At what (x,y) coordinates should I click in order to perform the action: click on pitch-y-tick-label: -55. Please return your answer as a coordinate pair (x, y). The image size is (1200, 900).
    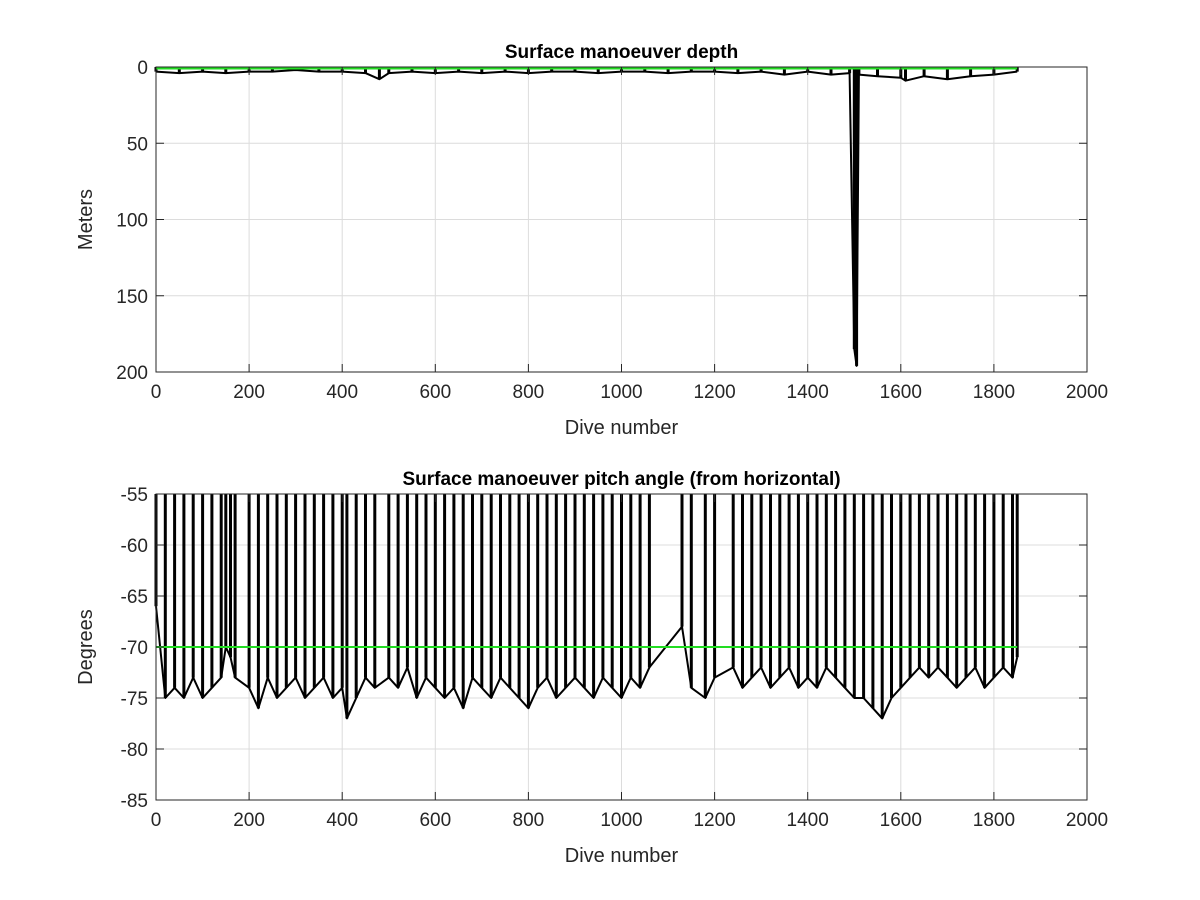
    Looking at the image, I should click on (134, 495).